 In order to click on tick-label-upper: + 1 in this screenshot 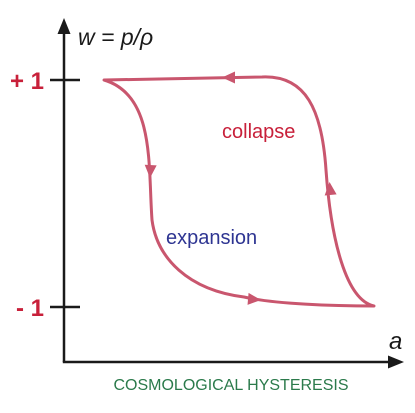, I will do `click(27, 81)`.